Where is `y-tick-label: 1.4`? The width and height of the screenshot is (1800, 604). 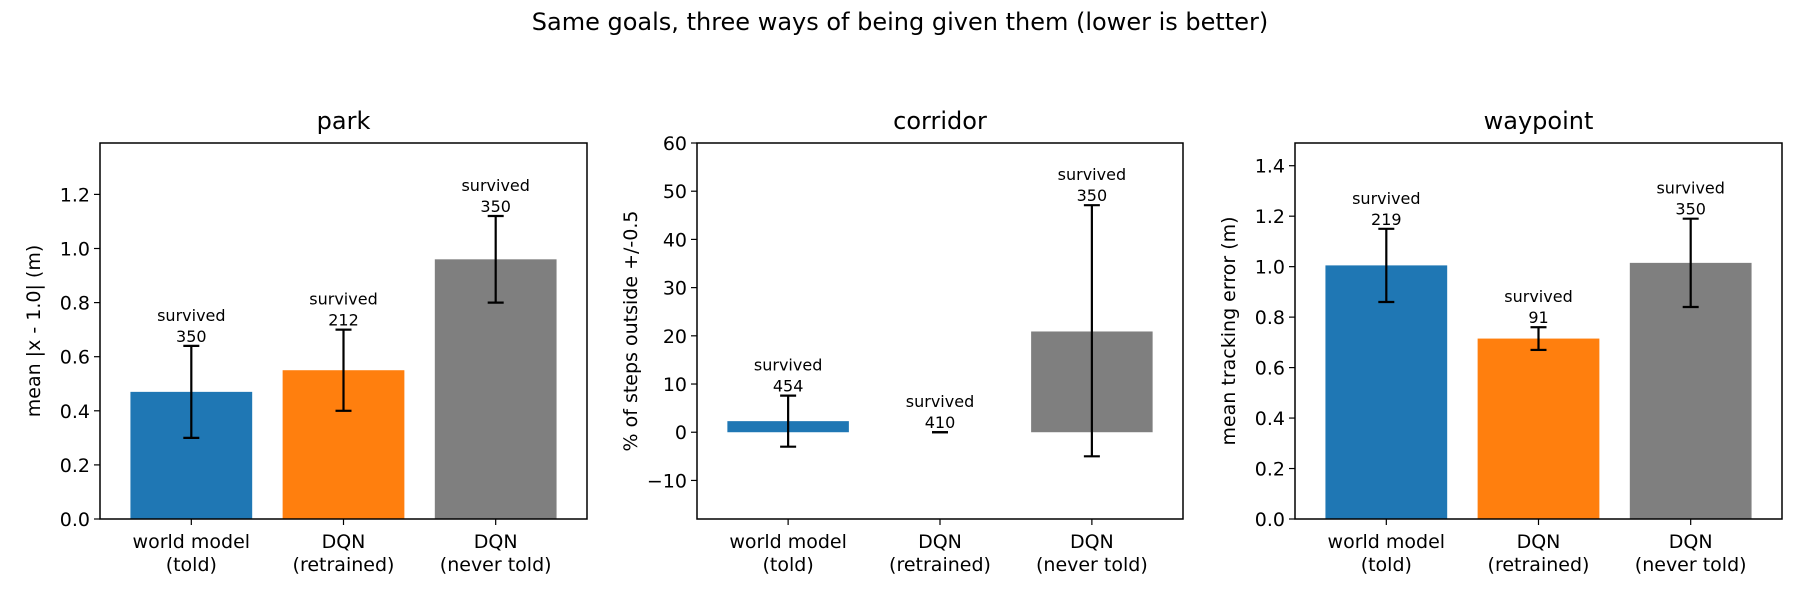 y-tick-label: 1.4 is located at coordinates (1270, 167).